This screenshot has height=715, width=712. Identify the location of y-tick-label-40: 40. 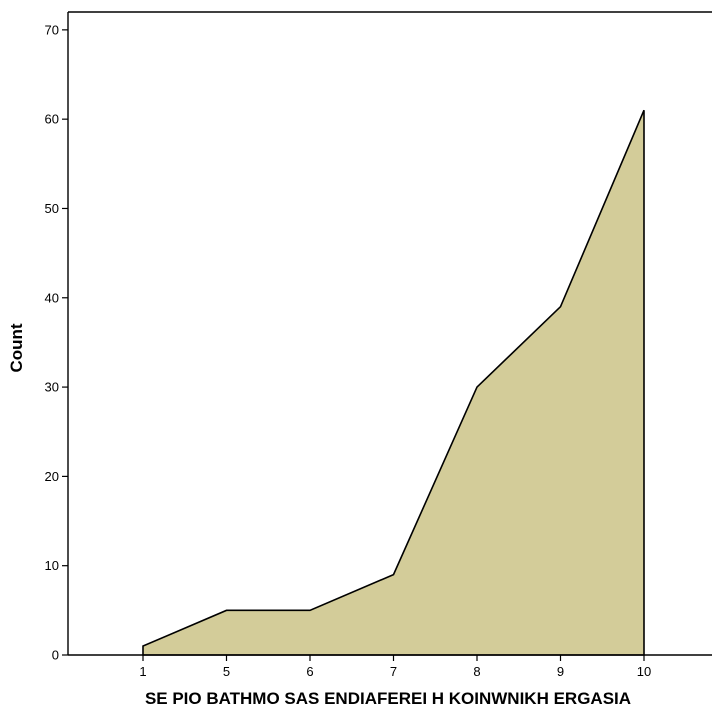
(52, 297).